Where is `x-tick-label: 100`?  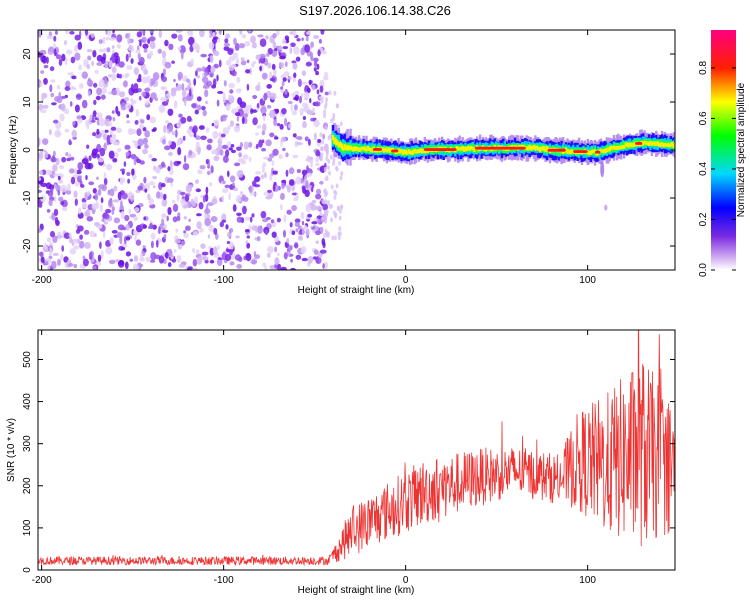 x-tick-label: 100 is located at coordinates (587, 280).